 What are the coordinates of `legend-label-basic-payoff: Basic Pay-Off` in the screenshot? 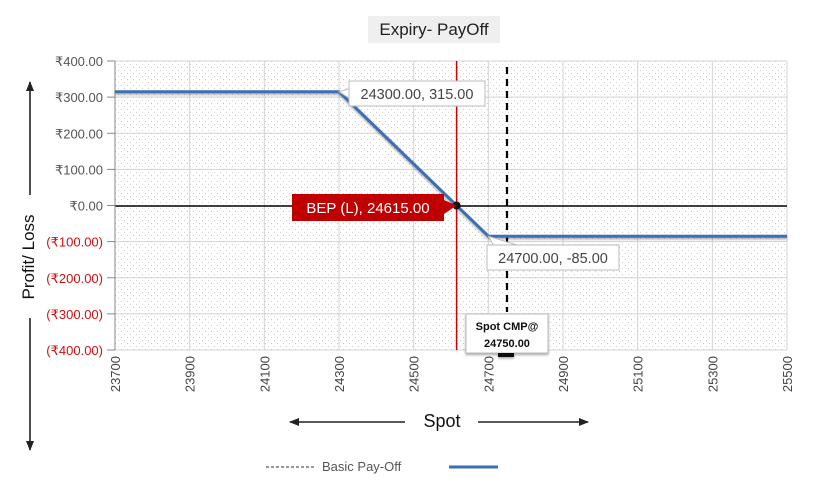 It's located at (362, 466).